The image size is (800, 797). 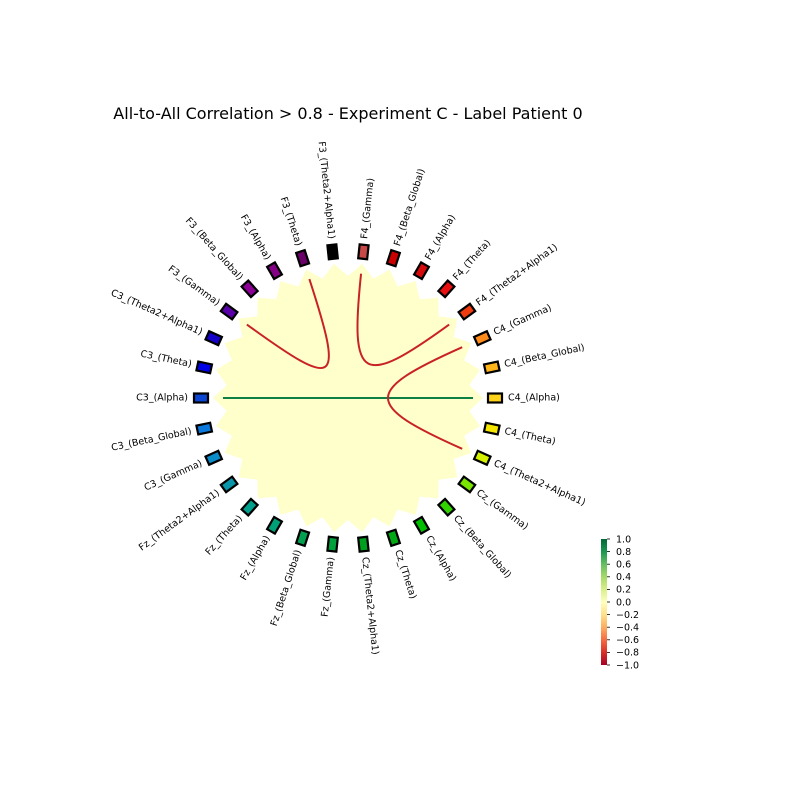 What do you see at coordinates (623, 577) in the screenshot?
I see `colorbar-tick-label: 0.4` at bounding box center [623, 577].